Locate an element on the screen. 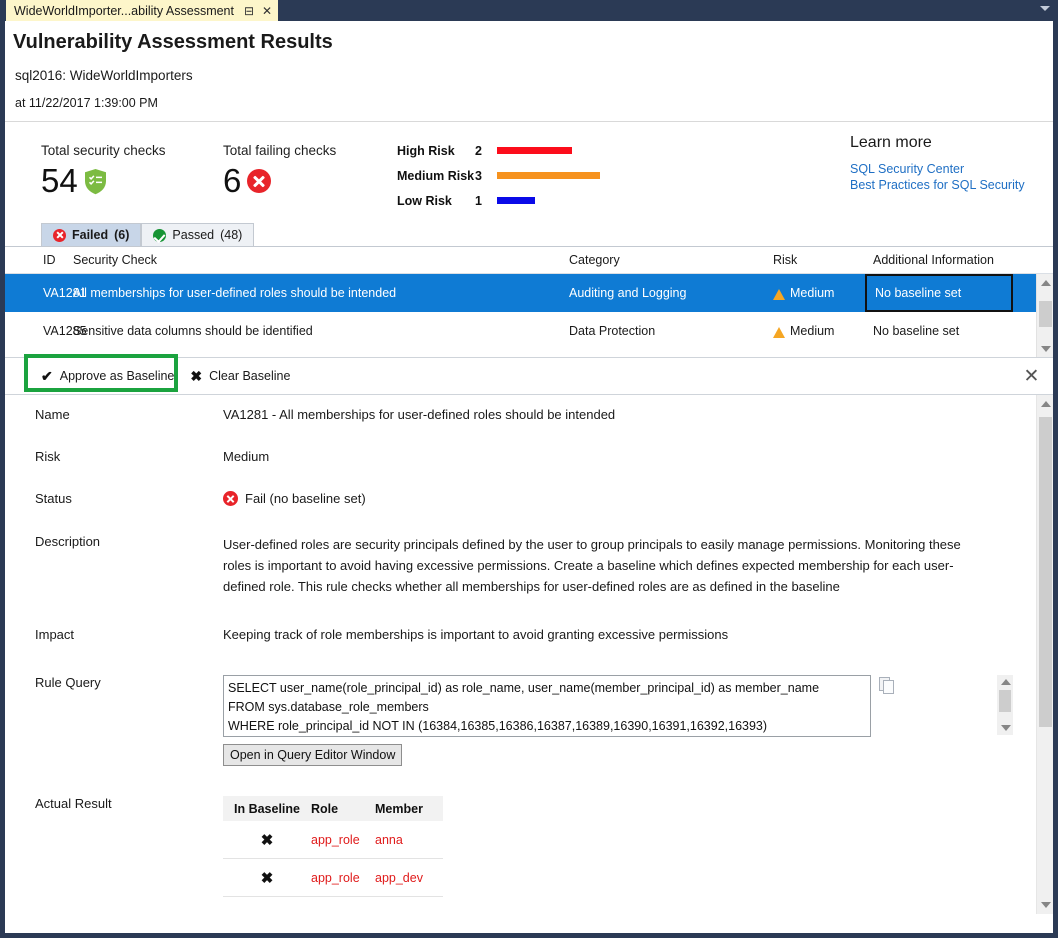 This screenshot has width=1058, height=938. open-in-query-editor-button: Open in Query Editor Window is located at coordinates (313, 755).